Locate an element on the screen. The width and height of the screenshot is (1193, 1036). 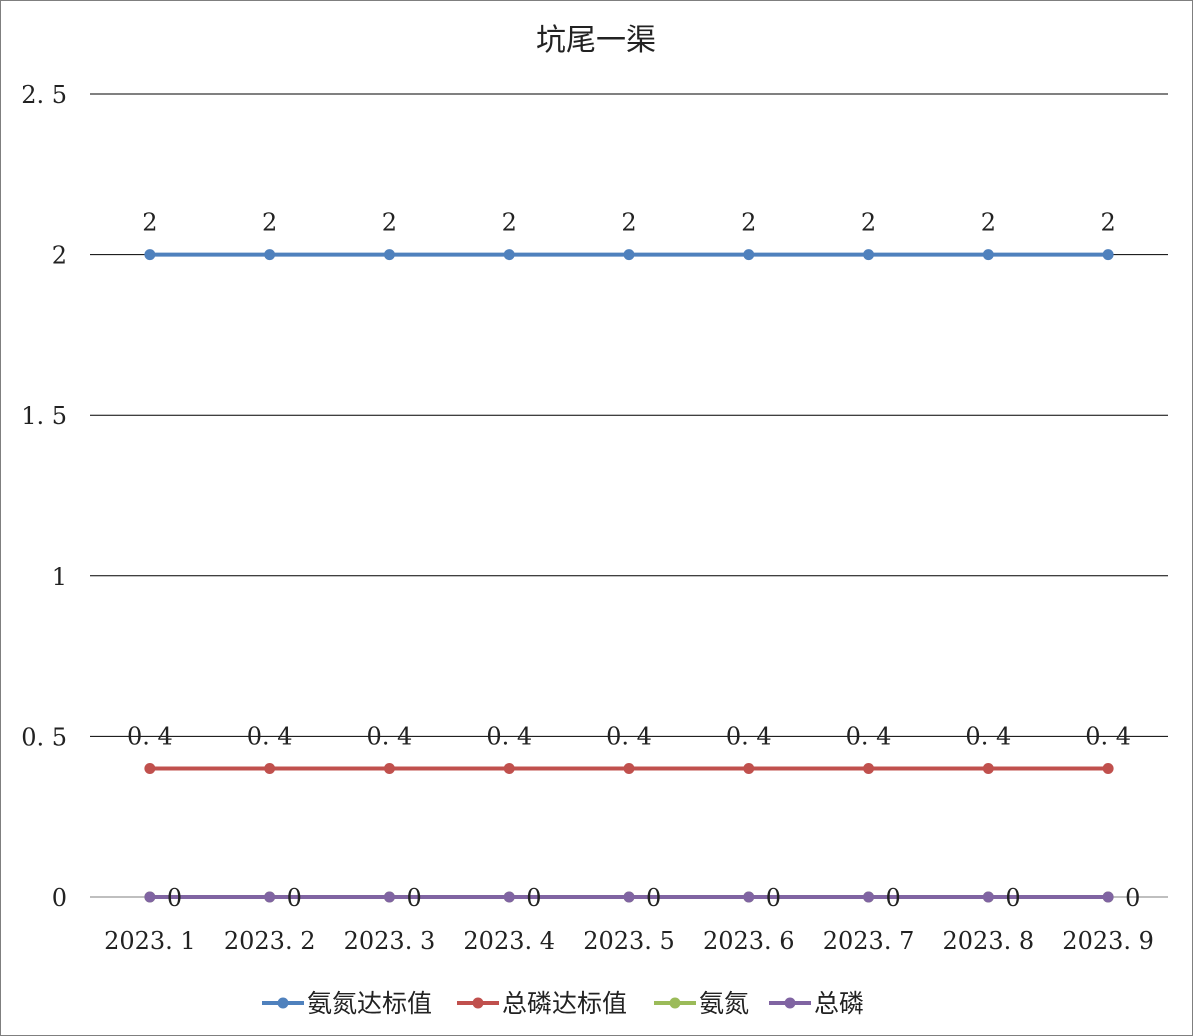
y-tick-label: 0. 5 is located at coordinates (44, 737).